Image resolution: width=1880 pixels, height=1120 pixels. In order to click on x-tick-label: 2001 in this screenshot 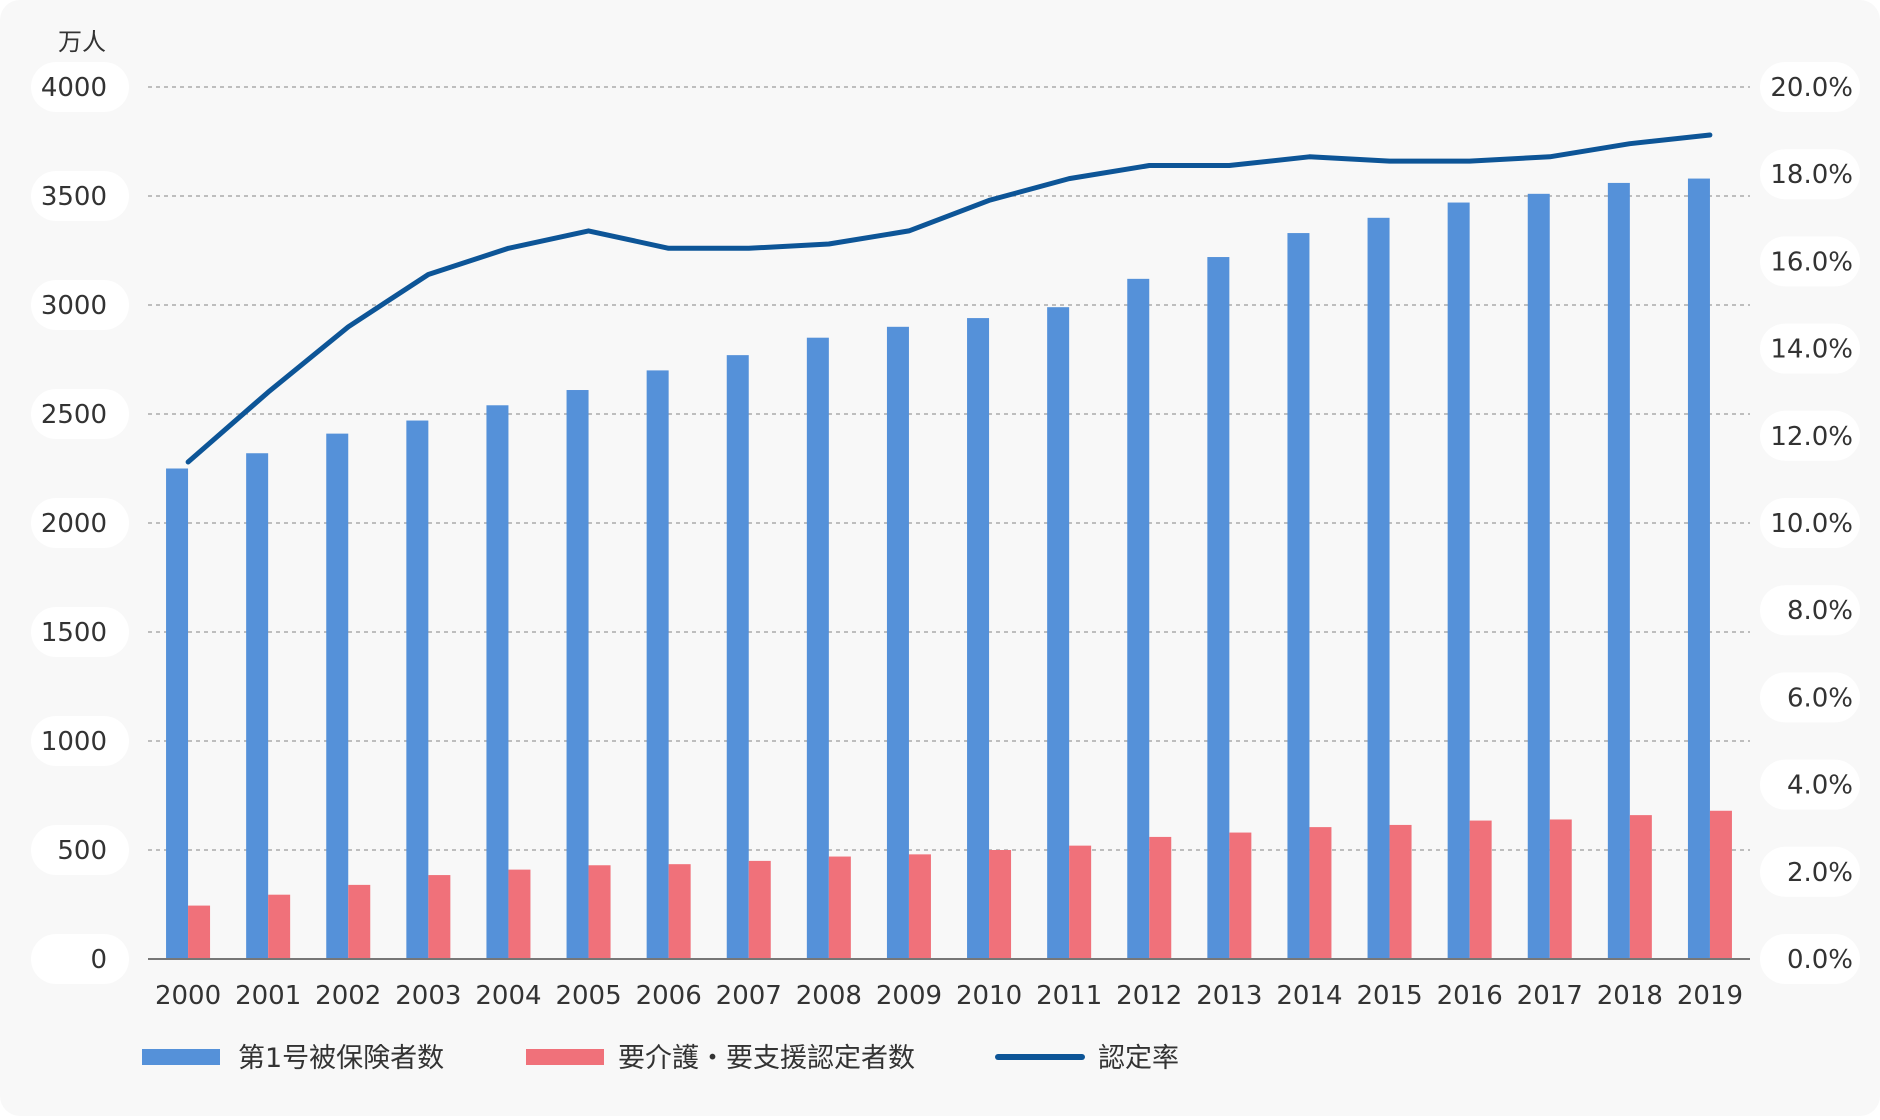, I will do `click(268, 996)`.